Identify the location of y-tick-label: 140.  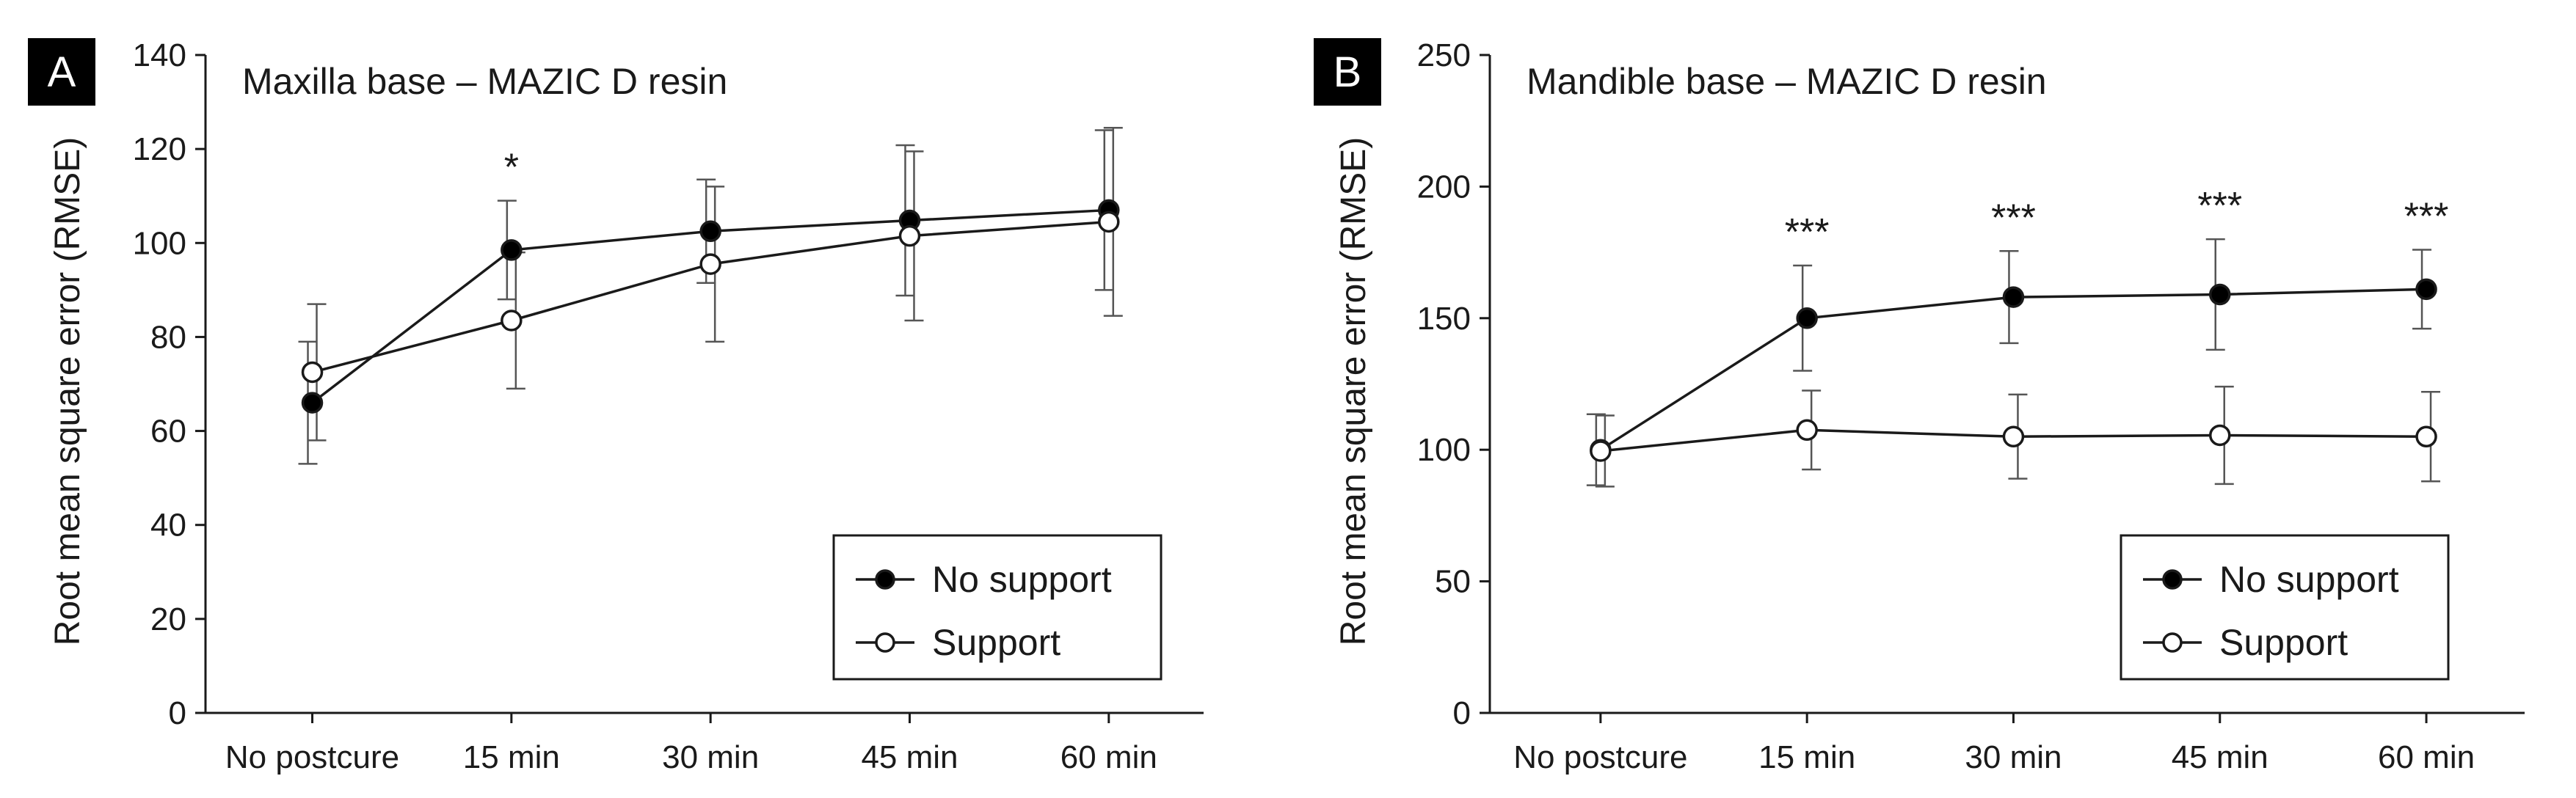
(159, 55).